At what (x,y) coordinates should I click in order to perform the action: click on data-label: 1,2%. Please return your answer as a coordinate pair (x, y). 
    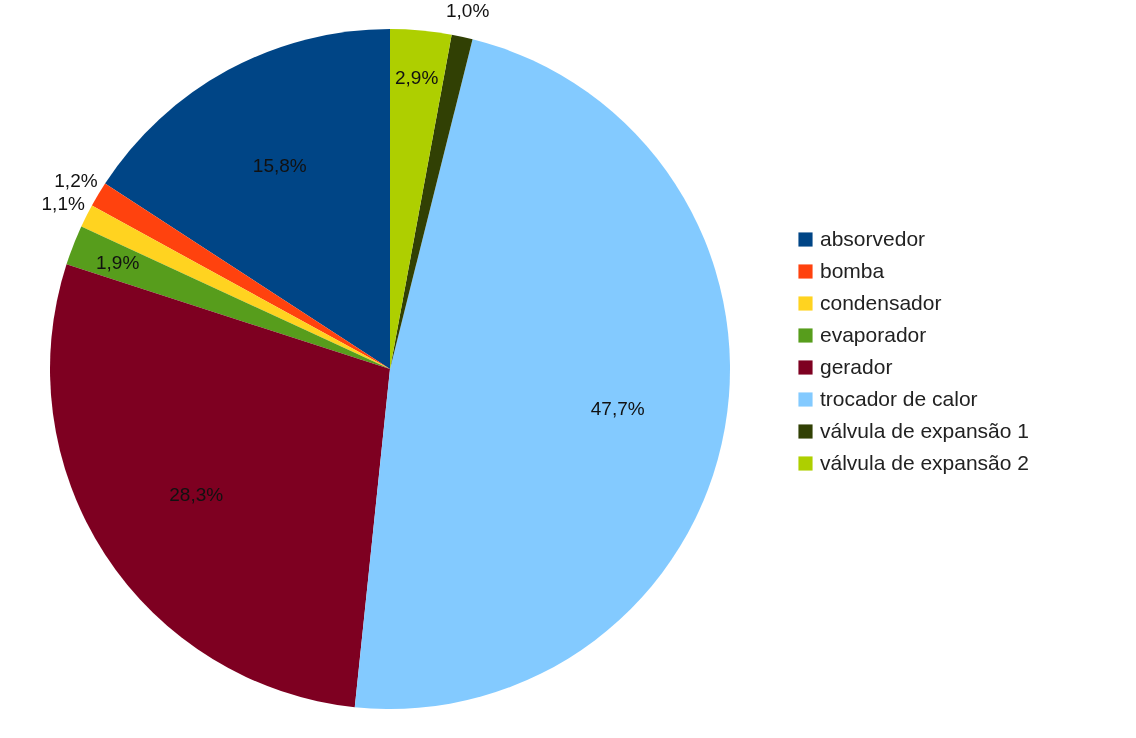
    Looking at the image, I should click on (76, 181).